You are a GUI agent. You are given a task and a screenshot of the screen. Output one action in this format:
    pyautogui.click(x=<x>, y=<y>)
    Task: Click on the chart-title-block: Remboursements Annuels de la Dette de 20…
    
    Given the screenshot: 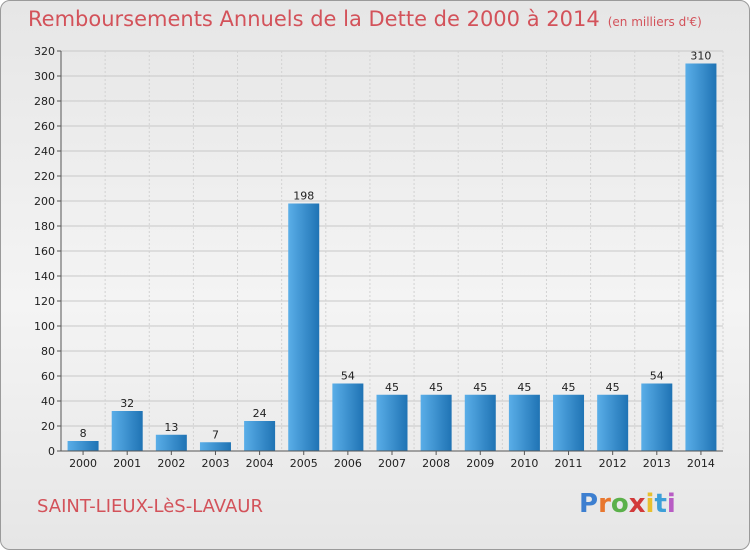 What is the action you would take?
    pyautogui.click(x=365, y=19)
    